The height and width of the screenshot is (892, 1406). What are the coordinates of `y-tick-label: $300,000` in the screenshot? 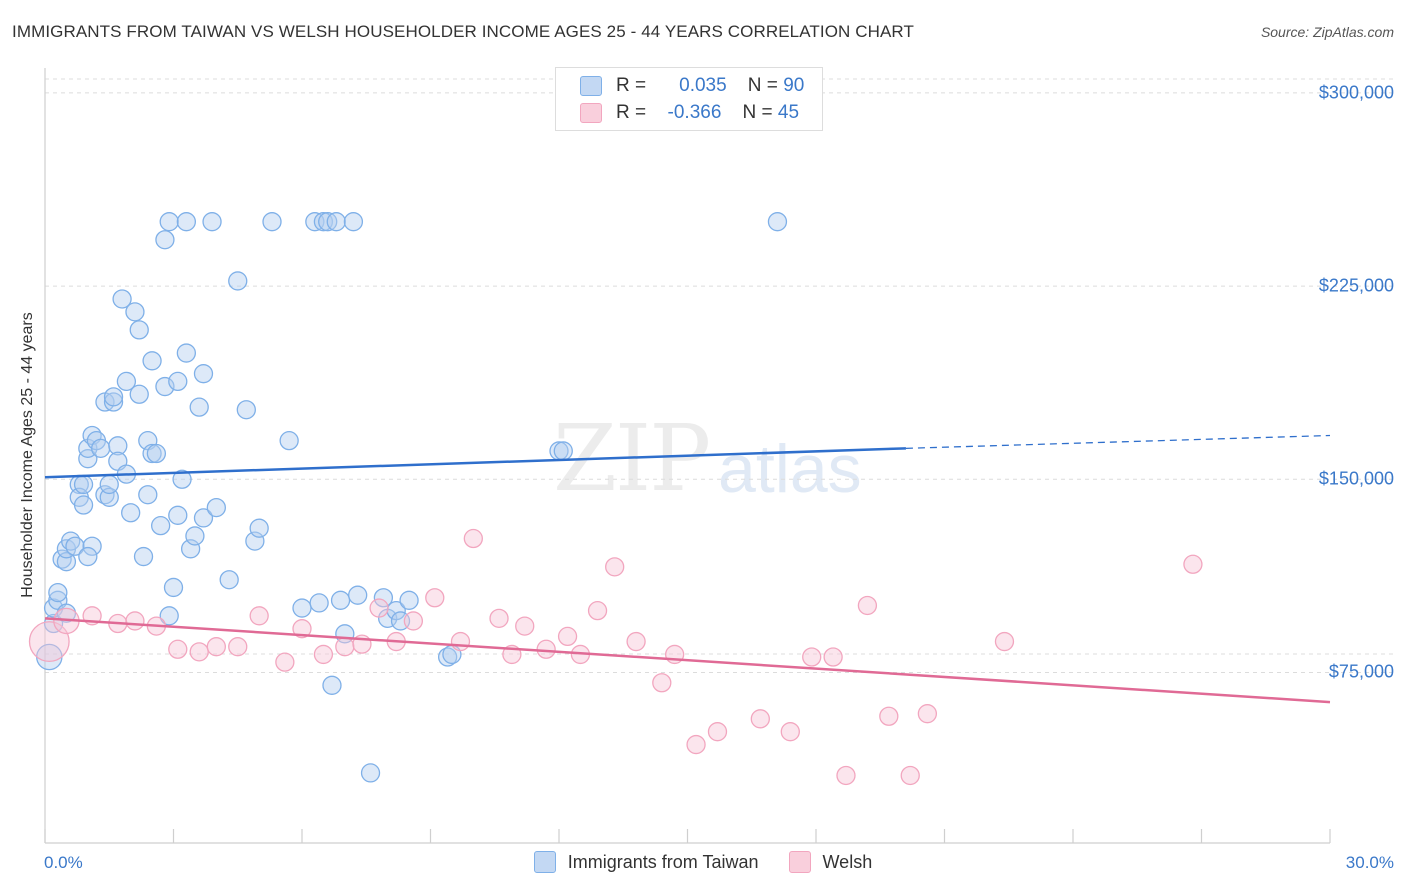 It's located at (1356, 92).